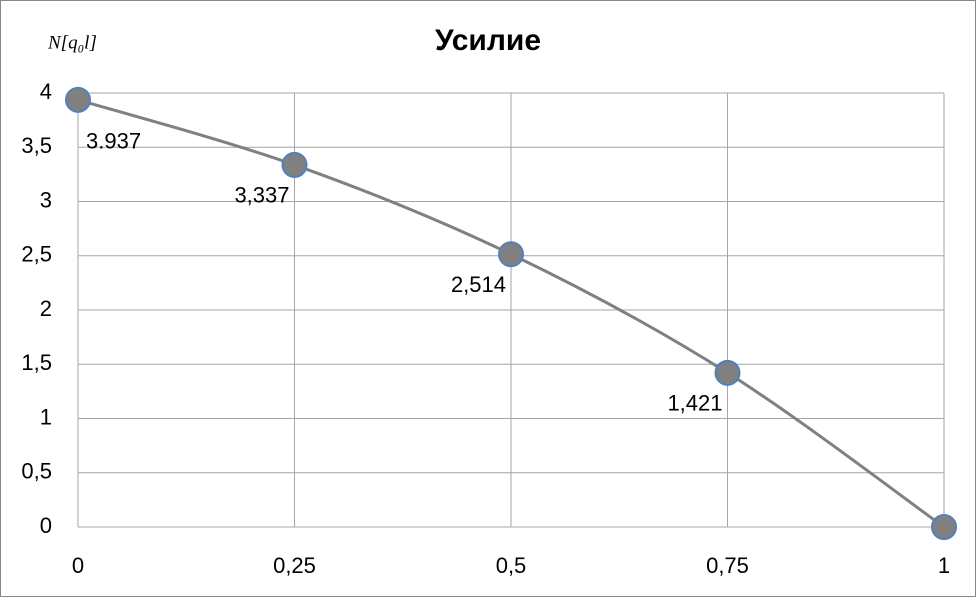  I want to click on x-tick-label: 0,5, so click(511, 565).